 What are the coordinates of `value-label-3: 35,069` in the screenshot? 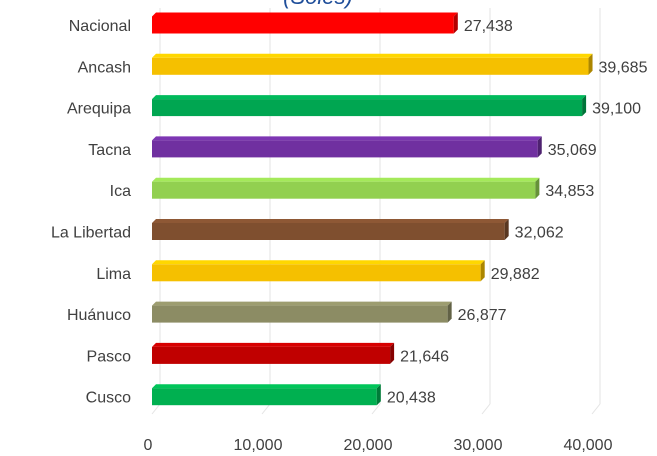 It's located at (572, 150).